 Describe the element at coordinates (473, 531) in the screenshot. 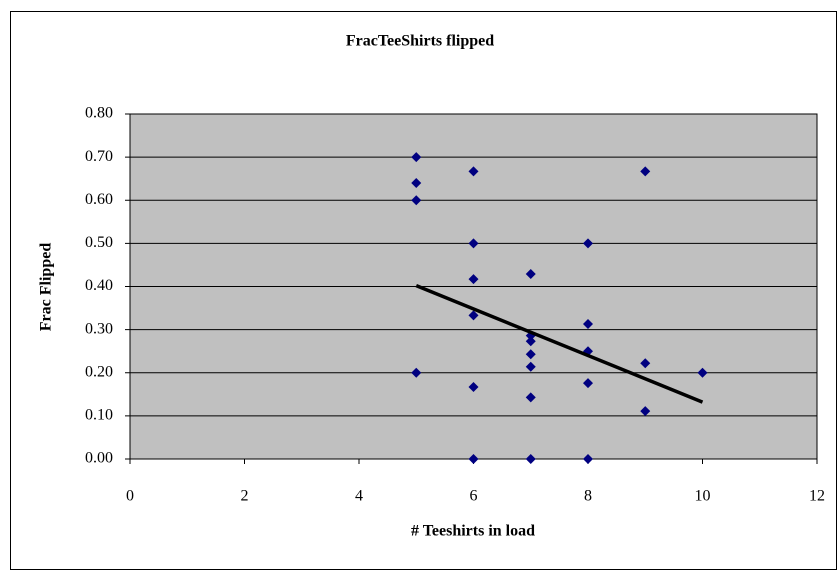

I see `x-axis-label: # Teeshirts in load` at that location.